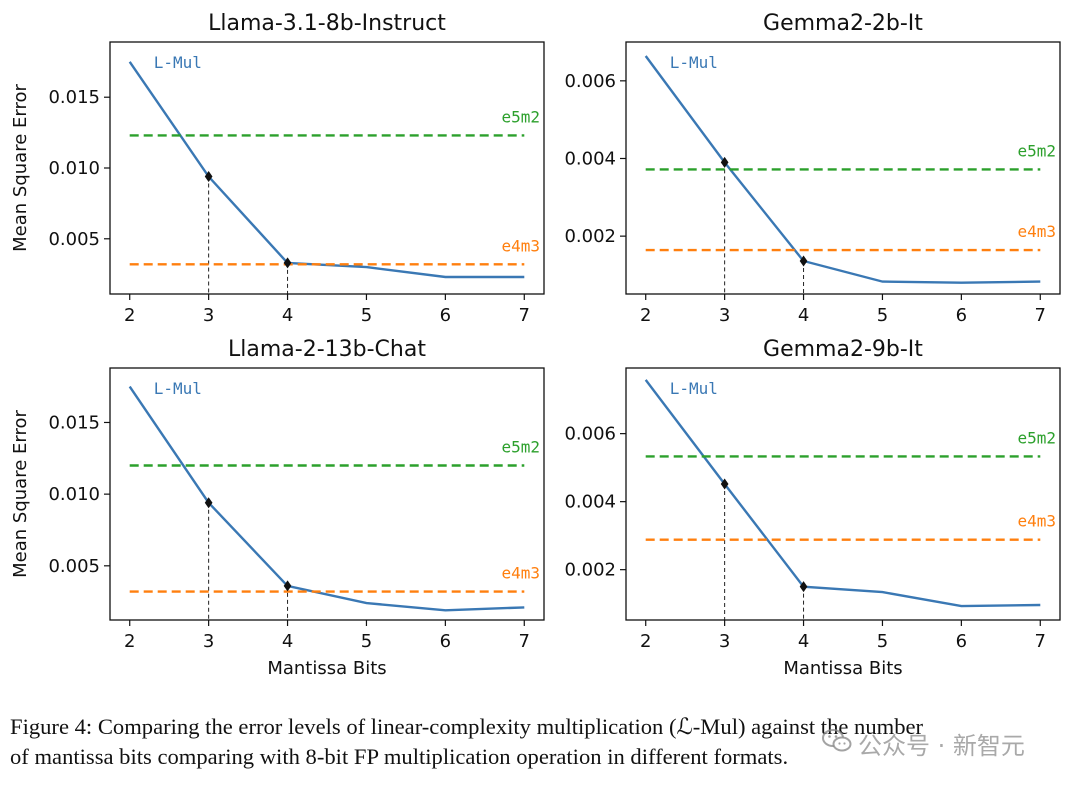  Describe the element at coordinates (327, 349) in the screenshot. I see `chart-title: Llama-2-13b-Chat` at that location.